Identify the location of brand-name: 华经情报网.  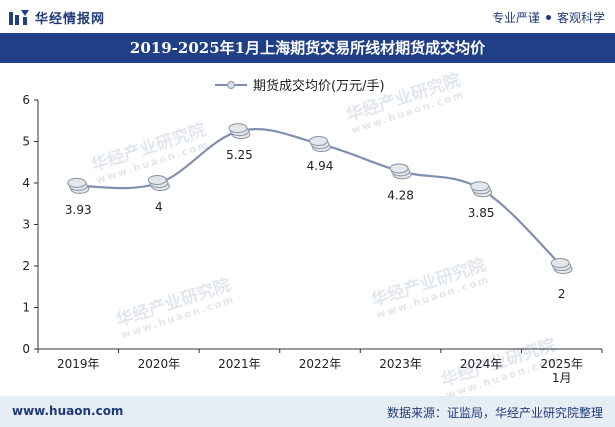
(70, 19).